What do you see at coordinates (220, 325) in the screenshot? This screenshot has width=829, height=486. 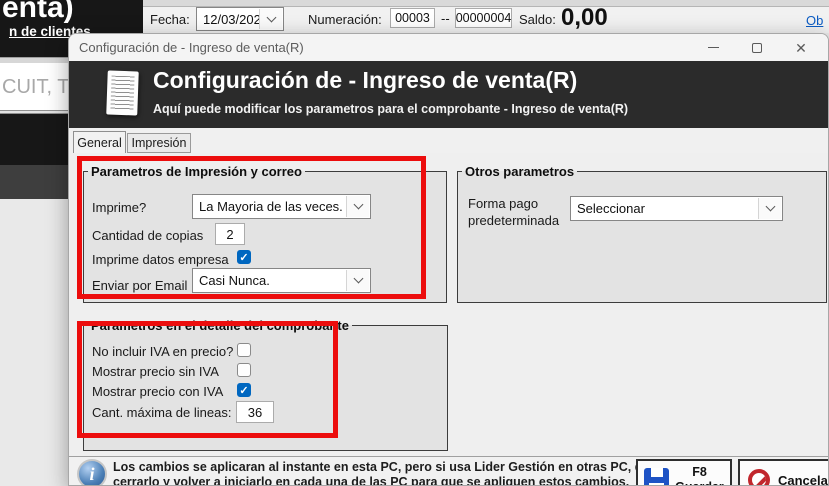 I see `group-detalle-comprobante-title: Parametros en el detalle del comprobante` at bounding box center [220, 325].